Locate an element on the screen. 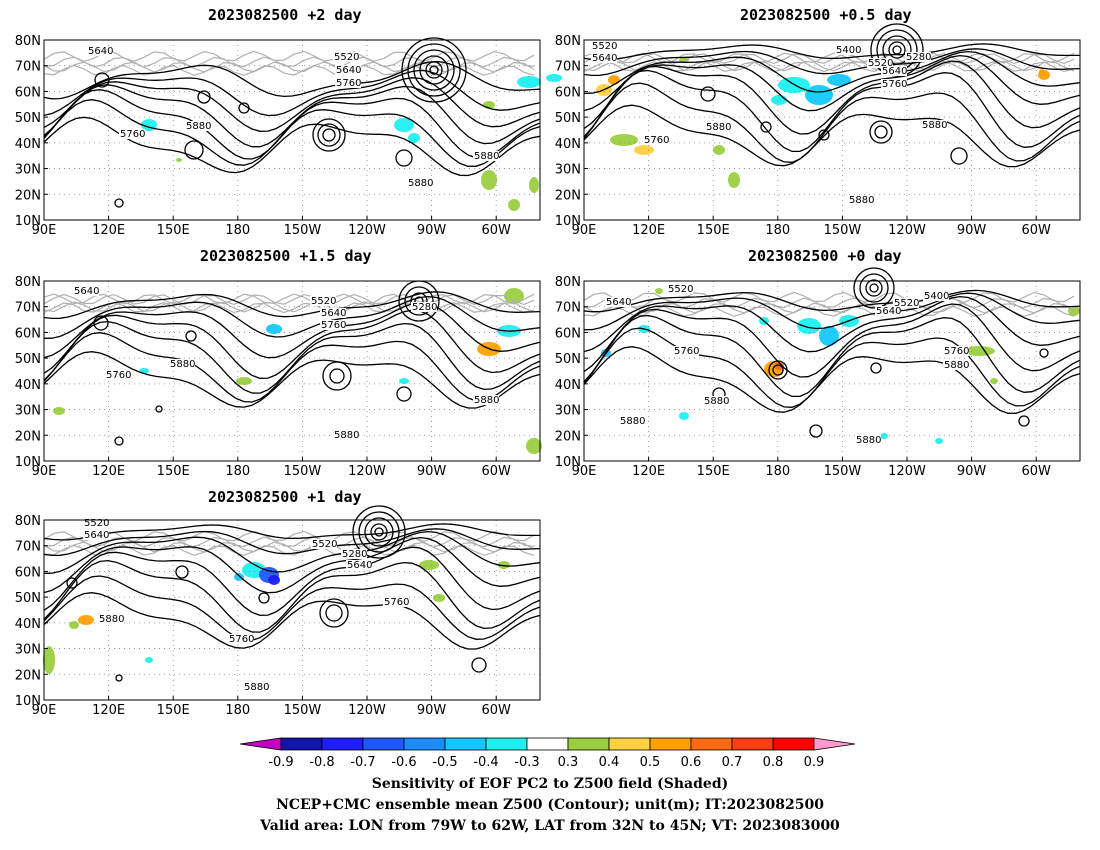 This screenshot has width=1100, height=850. lat-tick-label: 40N is located at coordinates (568, 144).